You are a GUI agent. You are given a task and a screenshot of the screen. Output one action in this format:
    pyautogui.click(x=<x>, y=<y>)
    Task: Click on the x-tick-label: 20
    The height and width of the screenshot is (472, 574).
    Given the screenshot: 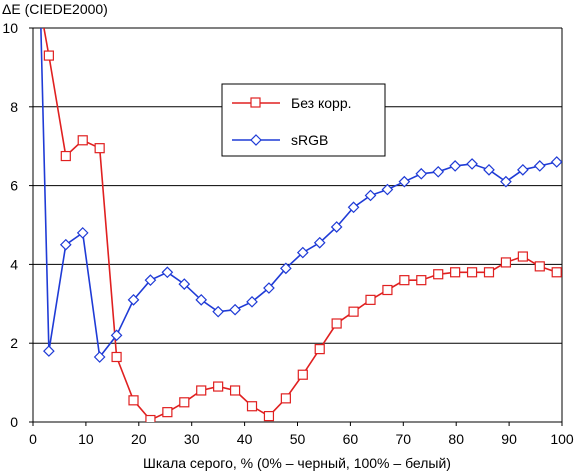 What is the action you would take?
    pyautogui.click(x=139, y=439)
    